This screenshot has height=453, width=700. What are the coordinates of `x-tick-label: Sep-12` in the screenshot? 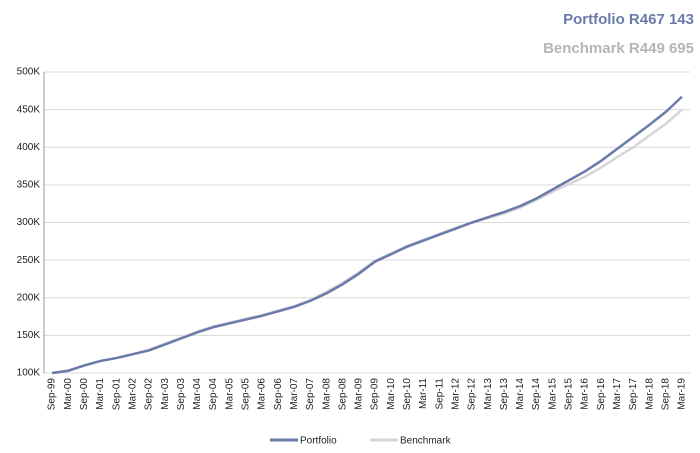 It's located at (472, 394).